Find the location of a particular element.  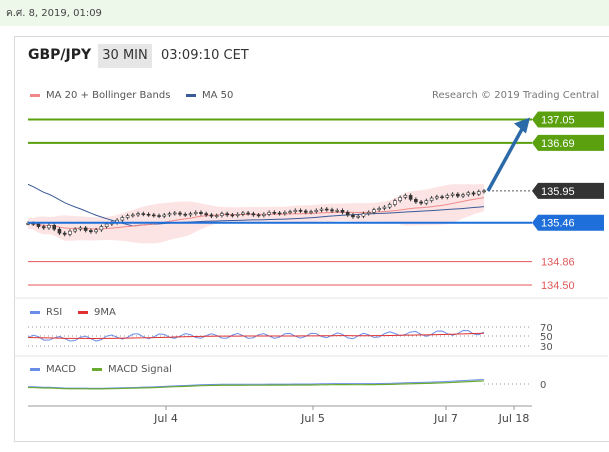

macd-line is located at coordinates (256, 384).